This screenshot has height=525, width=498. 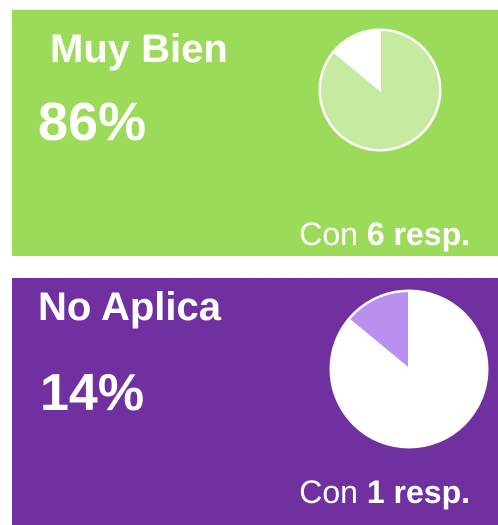 I want to click on response-count: 6, so click(x=376, y=234).